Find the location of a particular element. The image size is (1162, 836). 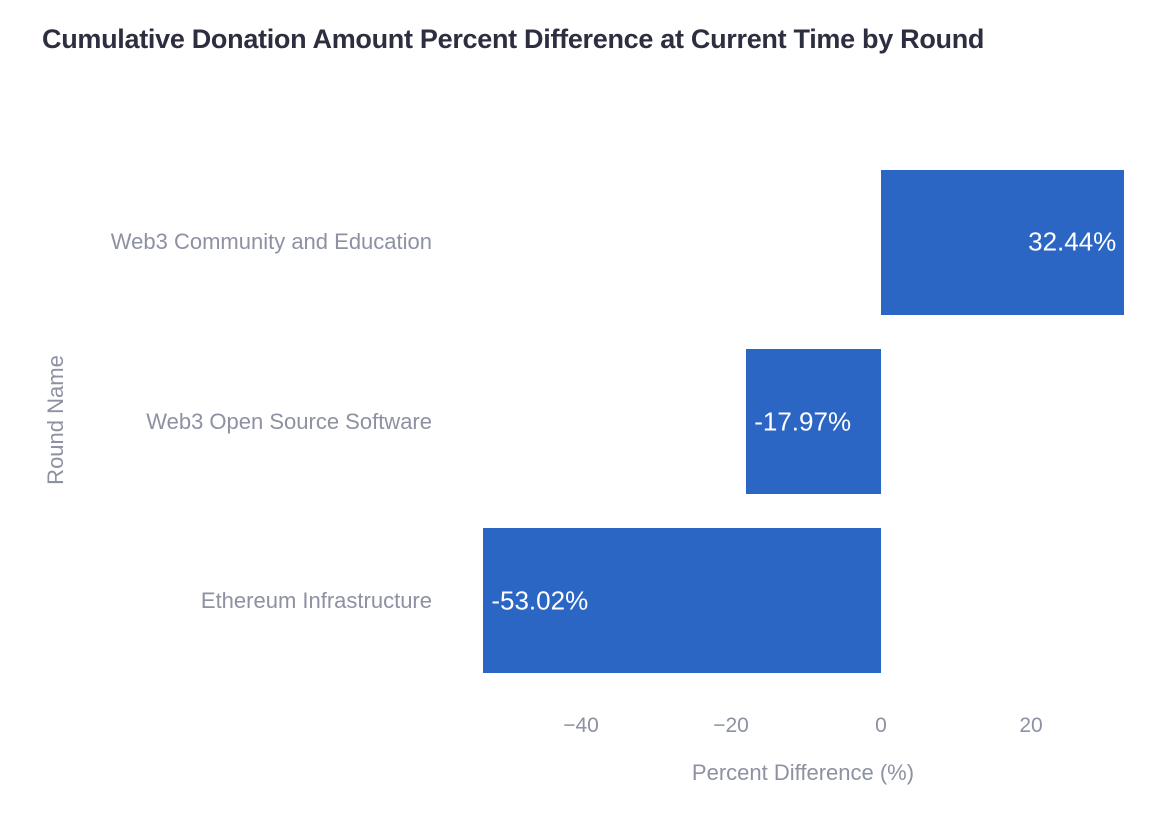

x-axis-title: Percent Difference (%) is located at coordinates (803, 772).